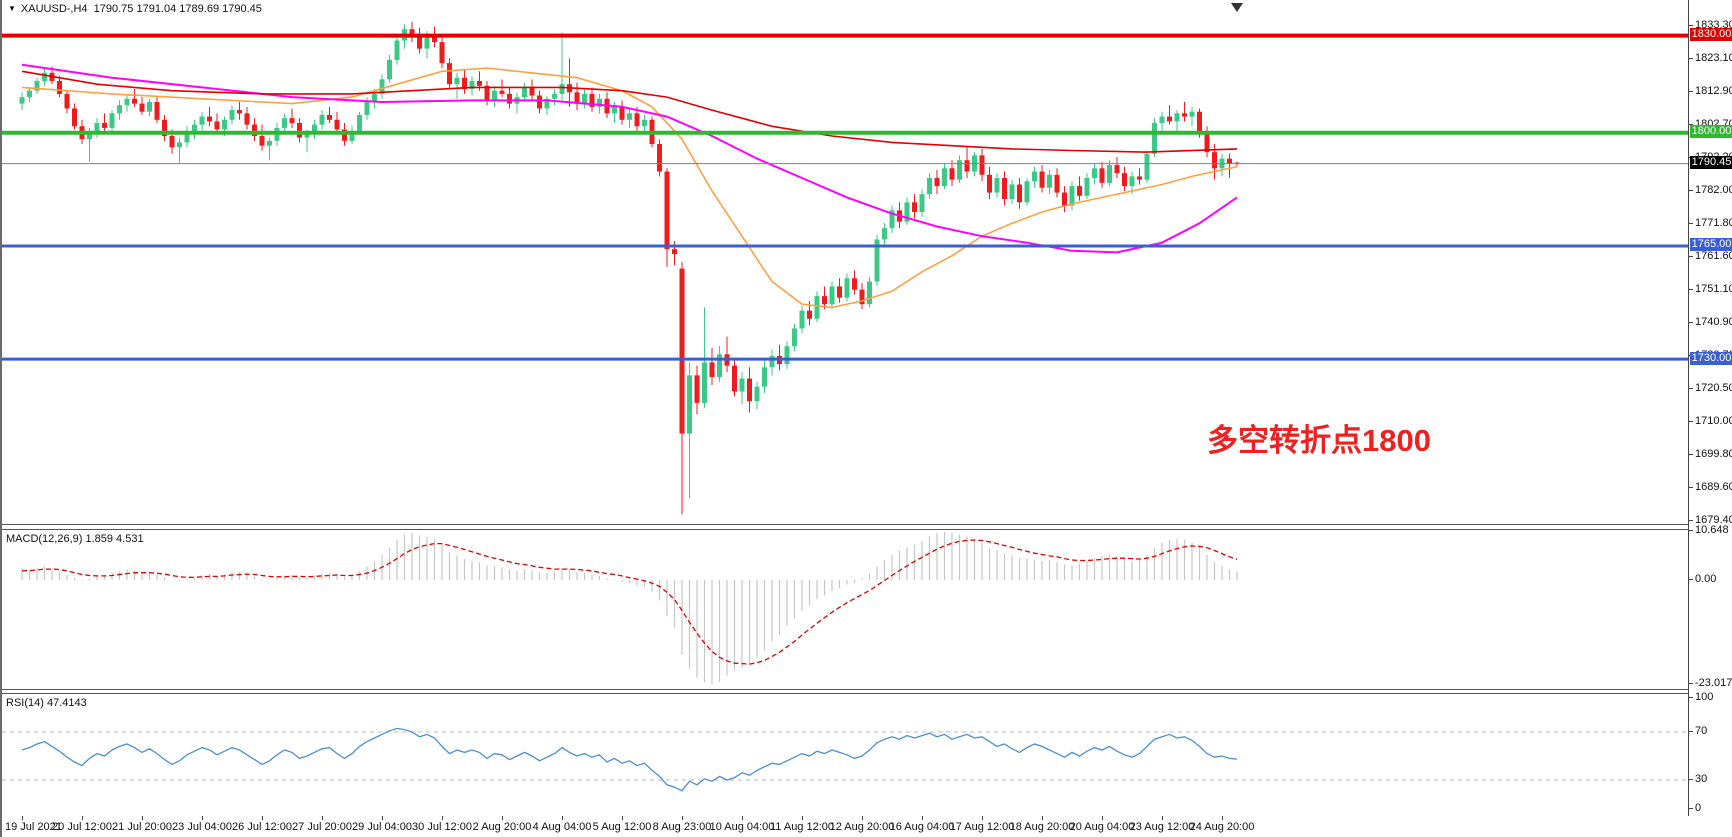 Image resolution: width=1732 pixels, height=837 pixels. Describe the element at coordinates (1713, 520) in the screenshot. I see `price-tick-label: 1679.40` at that location.